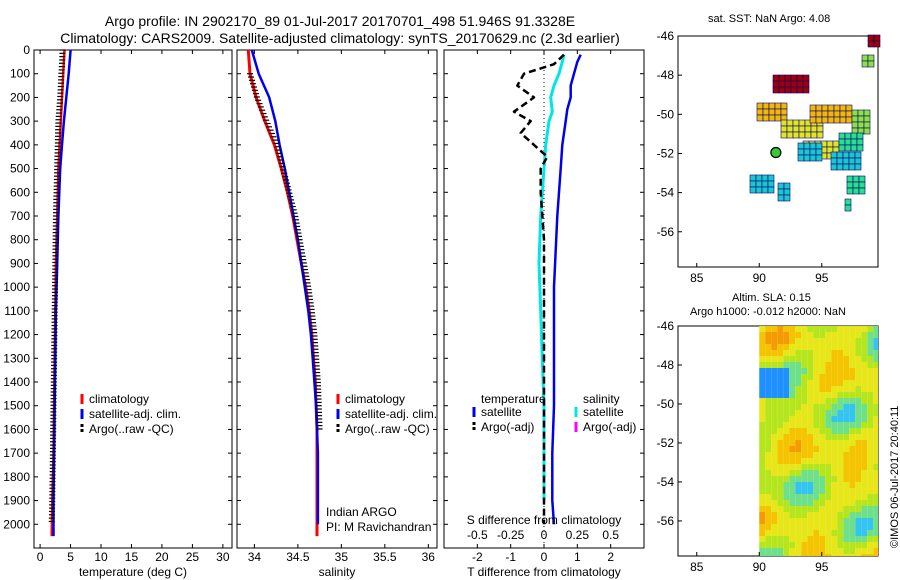  What do you see at coordinates (20, 97) in the screenshot?
I see `y-tick-label: 200` at bounding box center [20, 97].